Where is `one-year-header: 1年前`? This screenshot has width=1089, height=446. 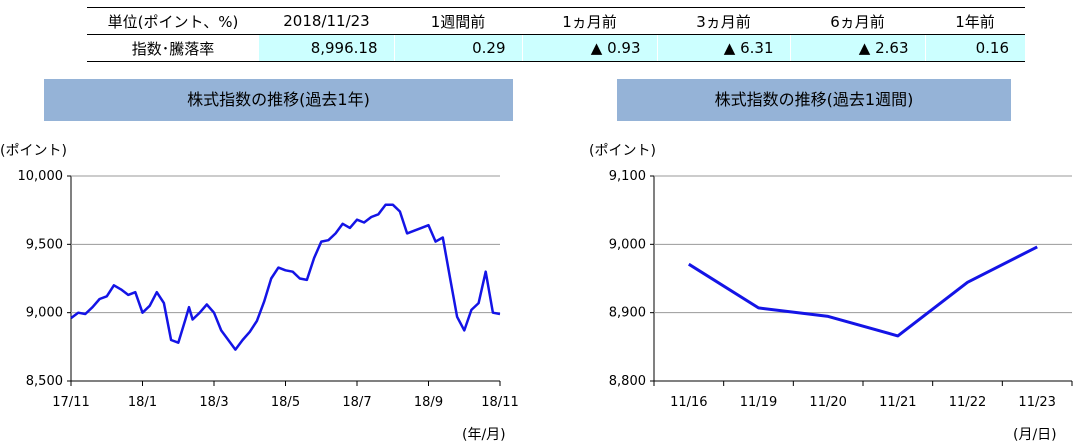 one-year-header: 1年前 is located at coordinates (975, 21).